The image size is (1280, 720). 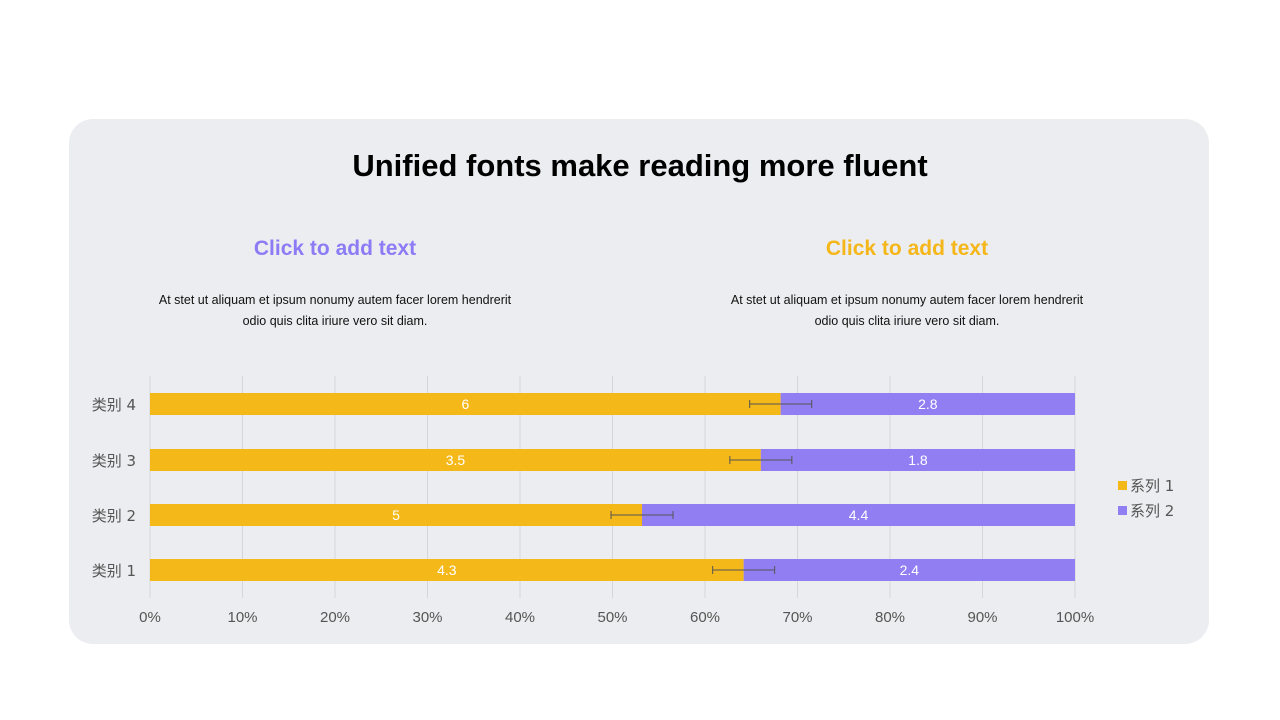 I want to click on category-label: 类别 3, so click(x=114, y=461).